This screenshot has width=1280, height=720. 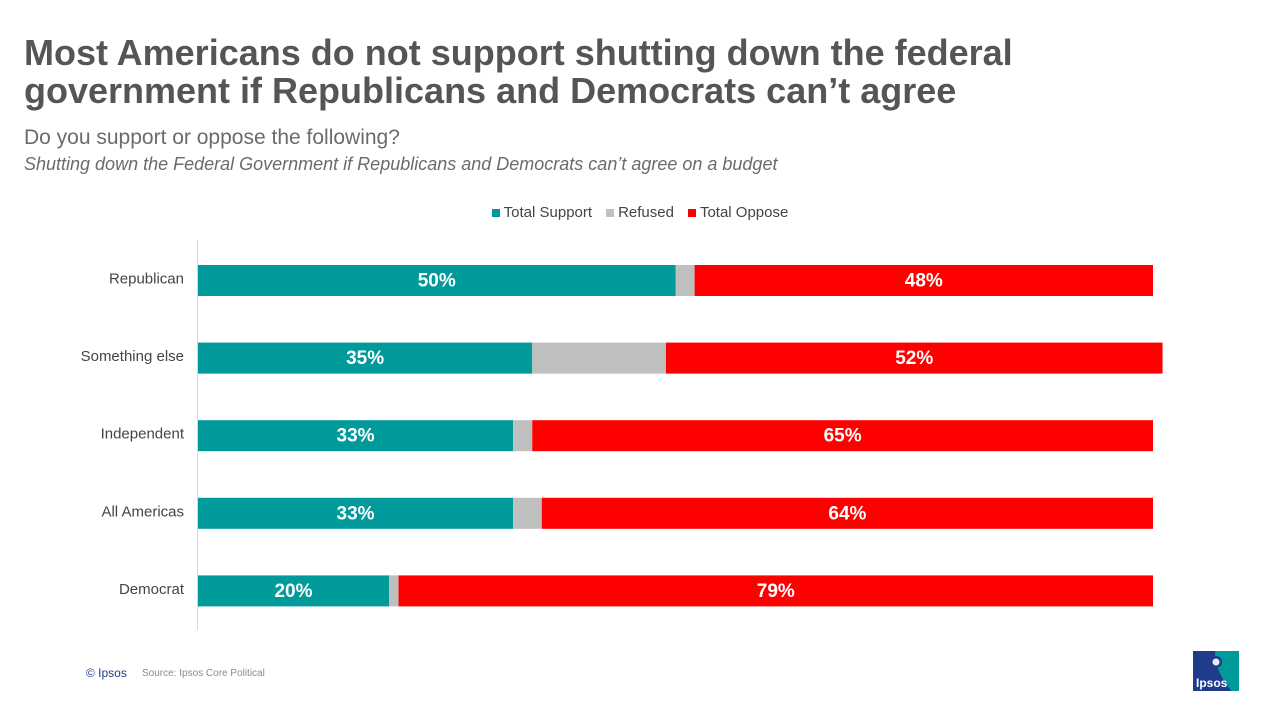 What do you see at coordinates (1212, 683) in the screenshot?
I see `logo-text: Ipsos` at bounding box center [1212, 683].